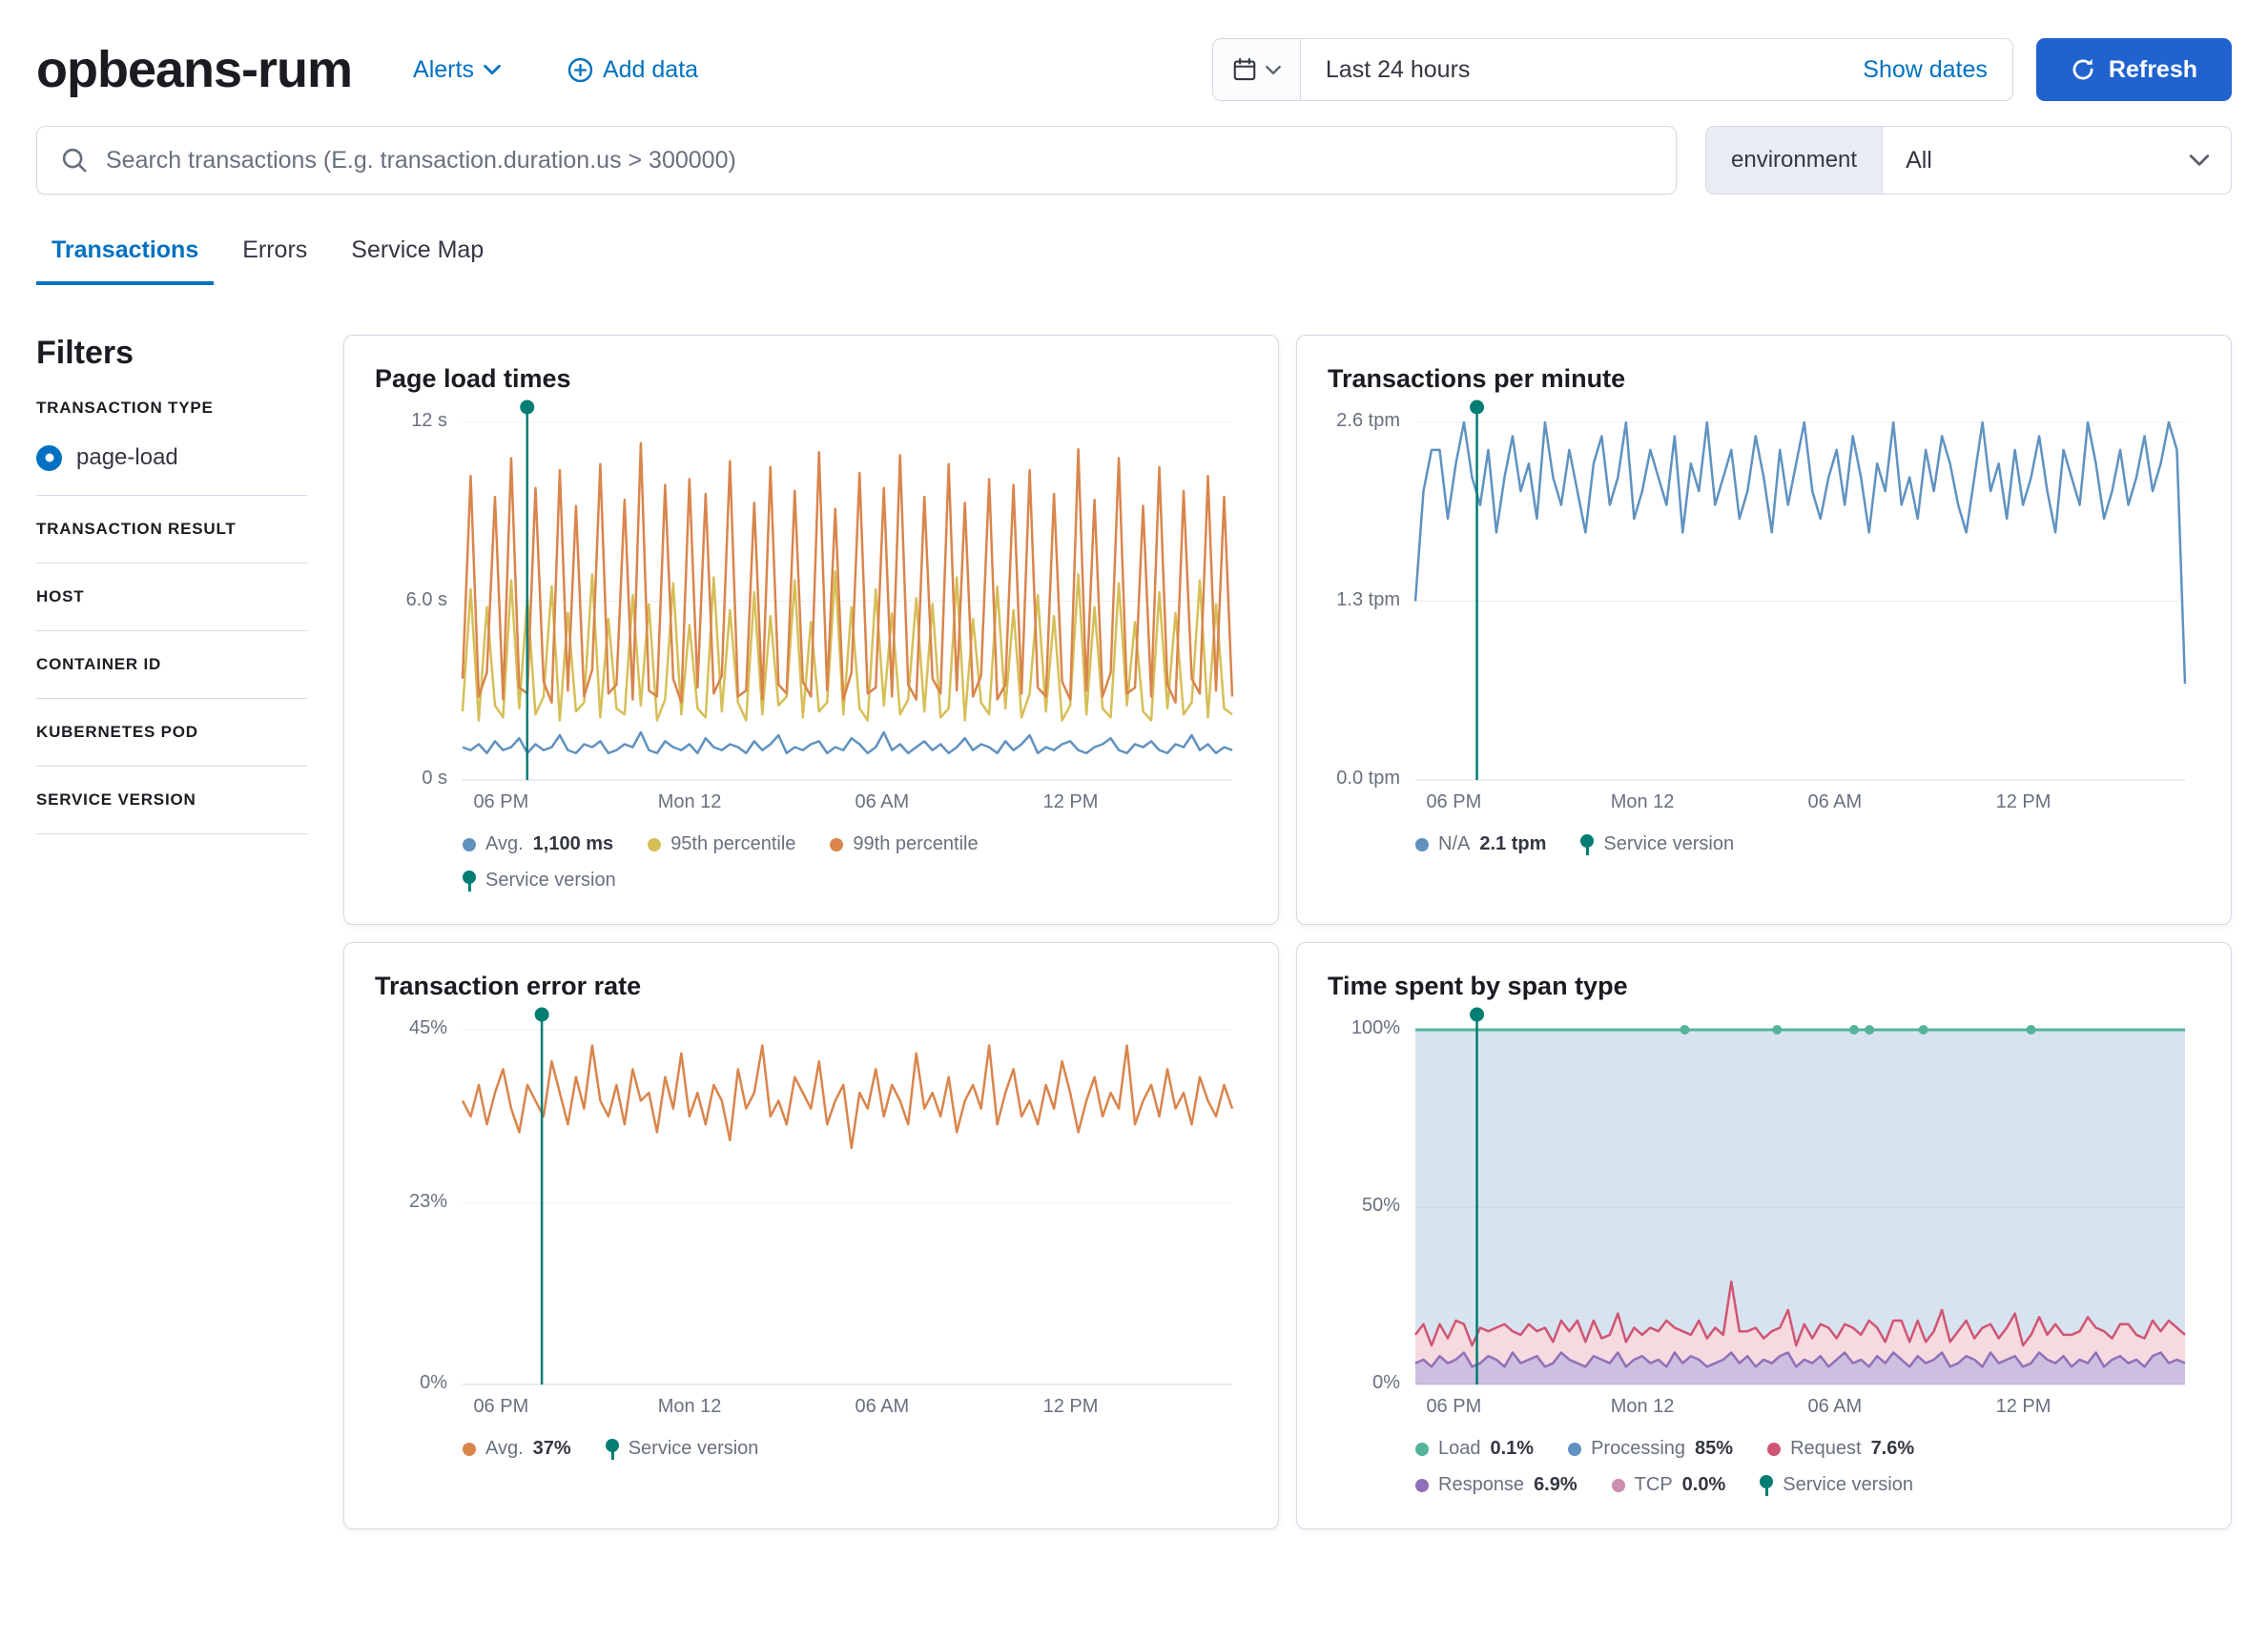  Describe the element at coordinates (418, 250) in the screenshot. I see `tab-service-map: Service Map` at that location.